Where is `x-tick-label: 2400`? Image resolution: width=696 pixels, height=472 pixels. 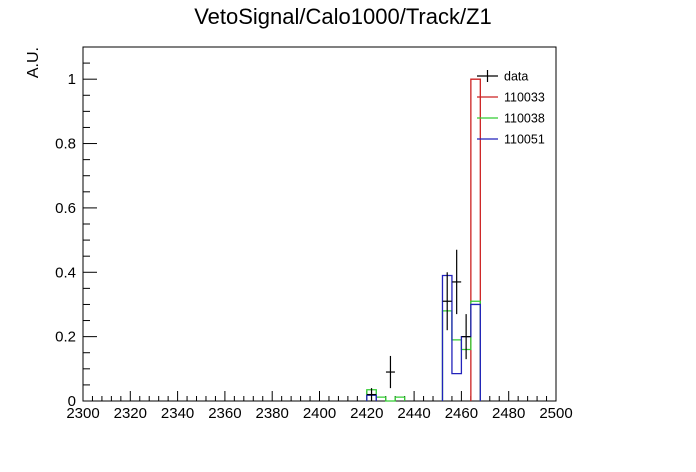
x-tick-label: 2400 is located at coordinates (319, 413).